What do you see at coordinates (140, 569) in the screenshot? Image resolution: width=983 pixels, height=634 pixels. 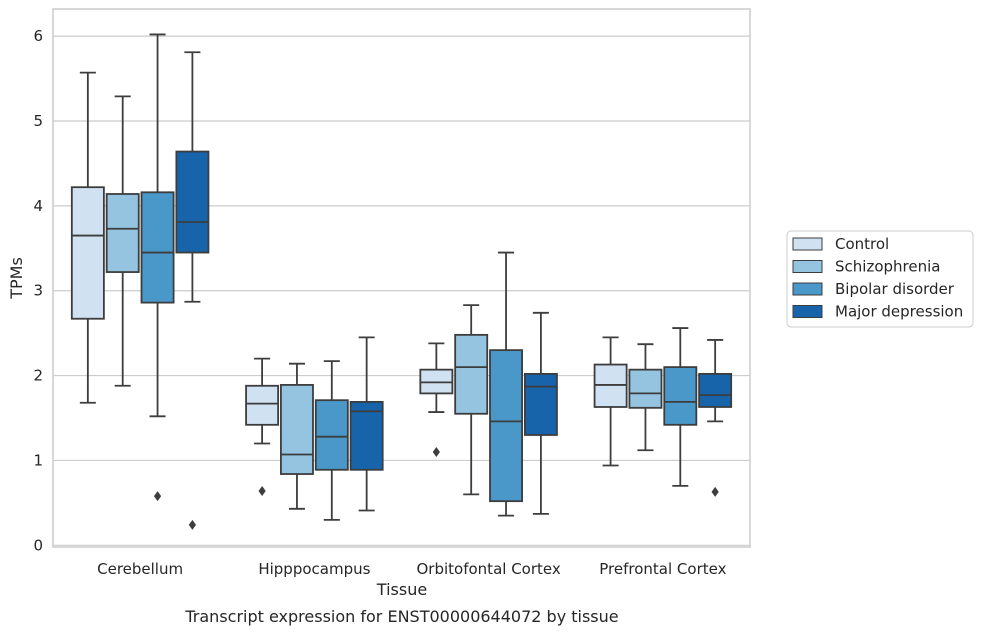 I see `x-tick-label: Cerebellum` at bounding box center [140, 569].